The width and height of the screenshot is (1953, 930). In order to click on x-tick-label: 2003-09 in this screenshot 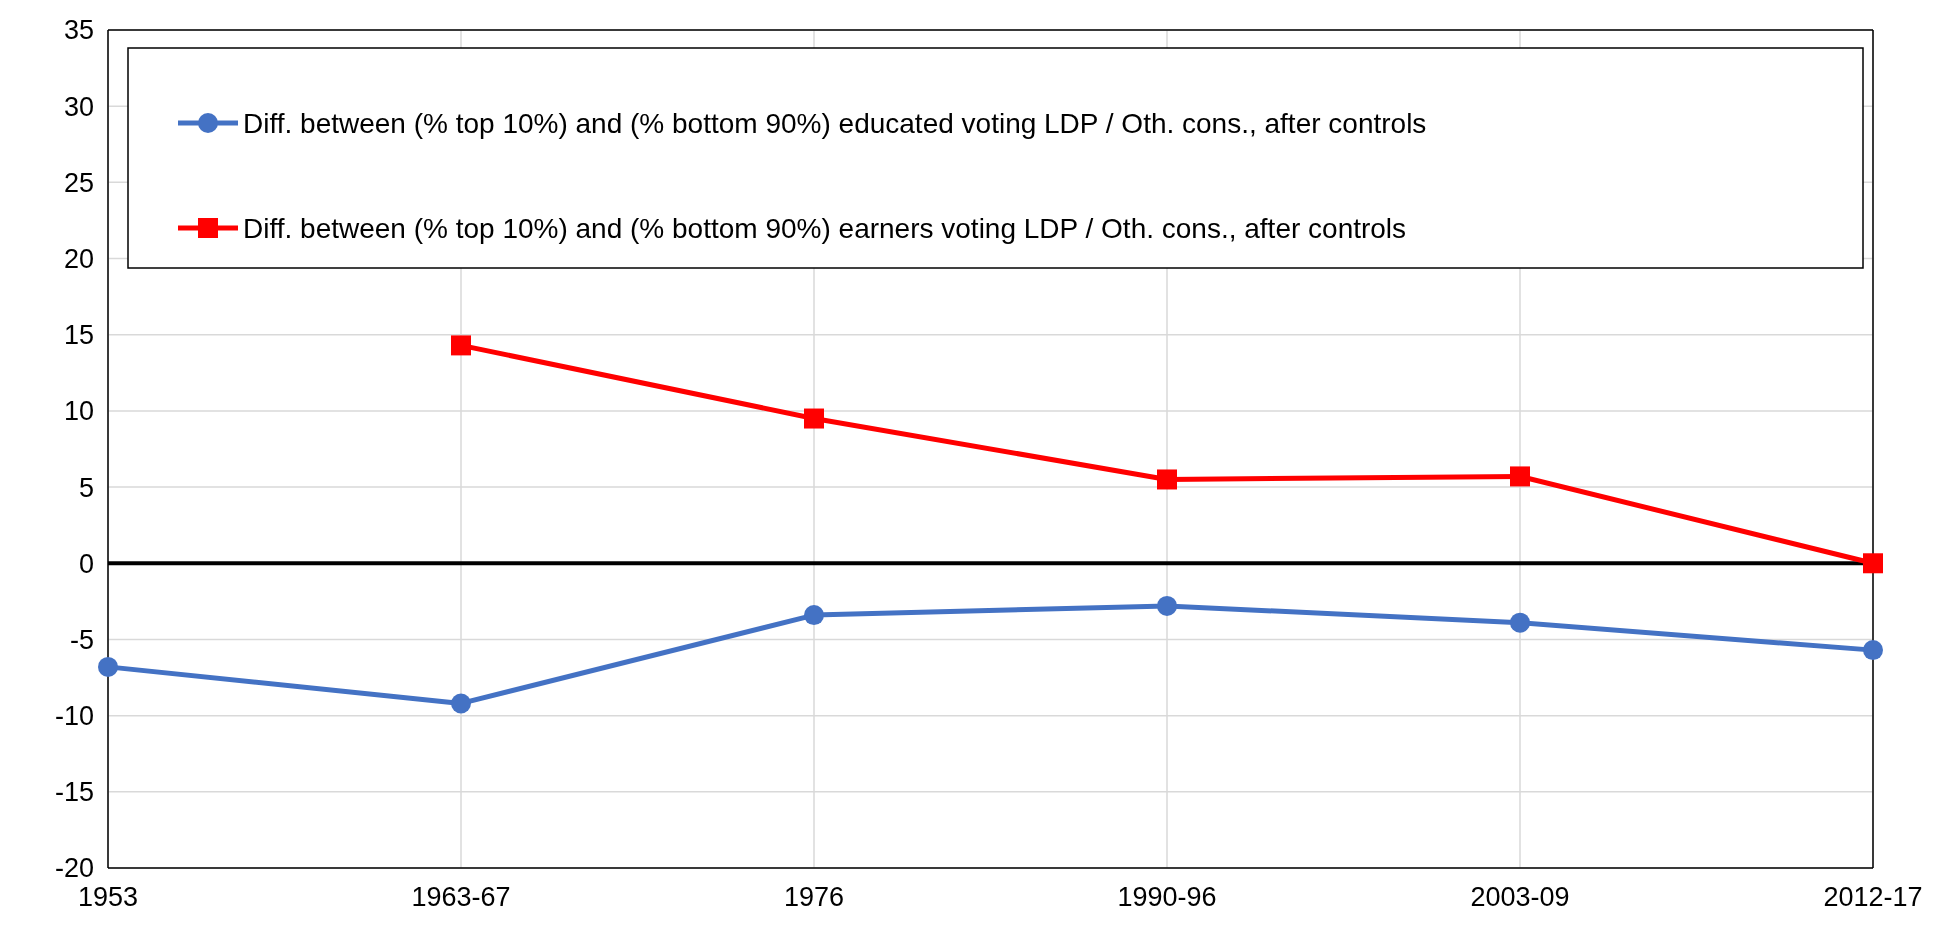, I will do `click(1520, 897)`.